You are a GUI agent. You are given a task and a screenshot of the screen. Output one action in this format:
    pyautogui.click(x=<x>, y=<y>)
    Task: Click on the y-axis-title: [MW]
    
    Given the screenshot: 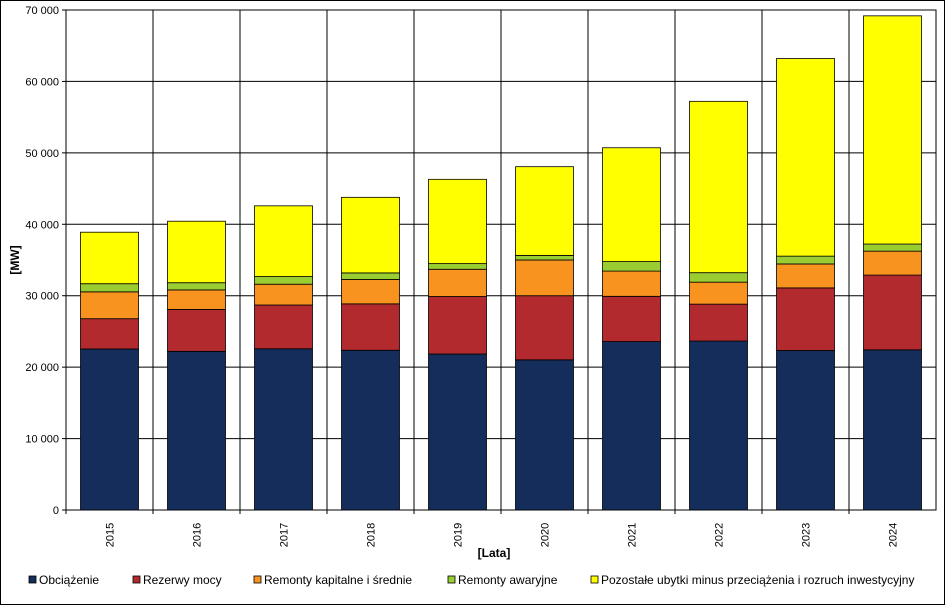 What is the action you would take?
    pyautogui.click(x=15, y=259)
    